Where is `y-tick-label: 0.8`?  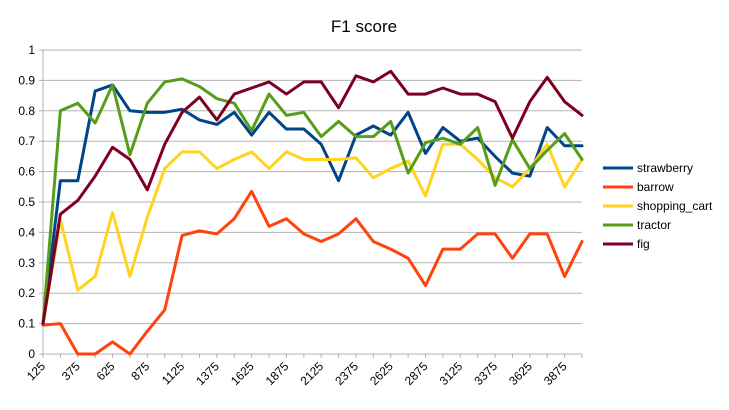
y-tick-label: 0.8 is located at coordinates (26, 111).